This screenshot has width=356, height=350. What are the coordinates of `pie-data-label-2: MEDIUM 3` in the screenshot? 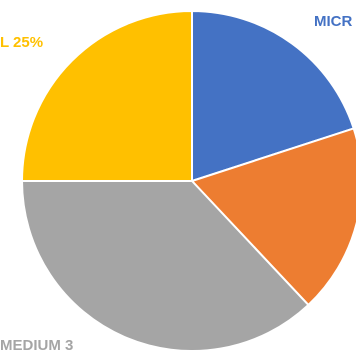 It's located at (36, 343).